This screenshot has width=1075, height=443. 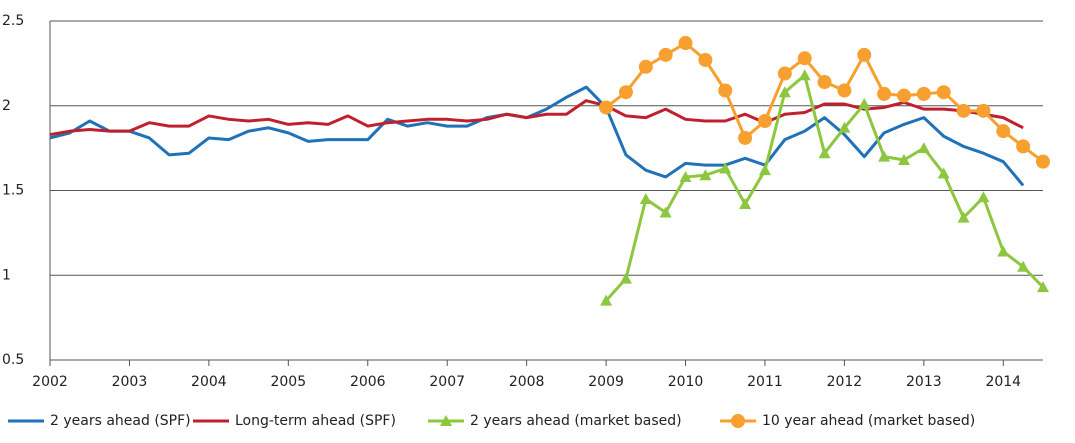 I want to click on series-line, so click(x=824, y=102).